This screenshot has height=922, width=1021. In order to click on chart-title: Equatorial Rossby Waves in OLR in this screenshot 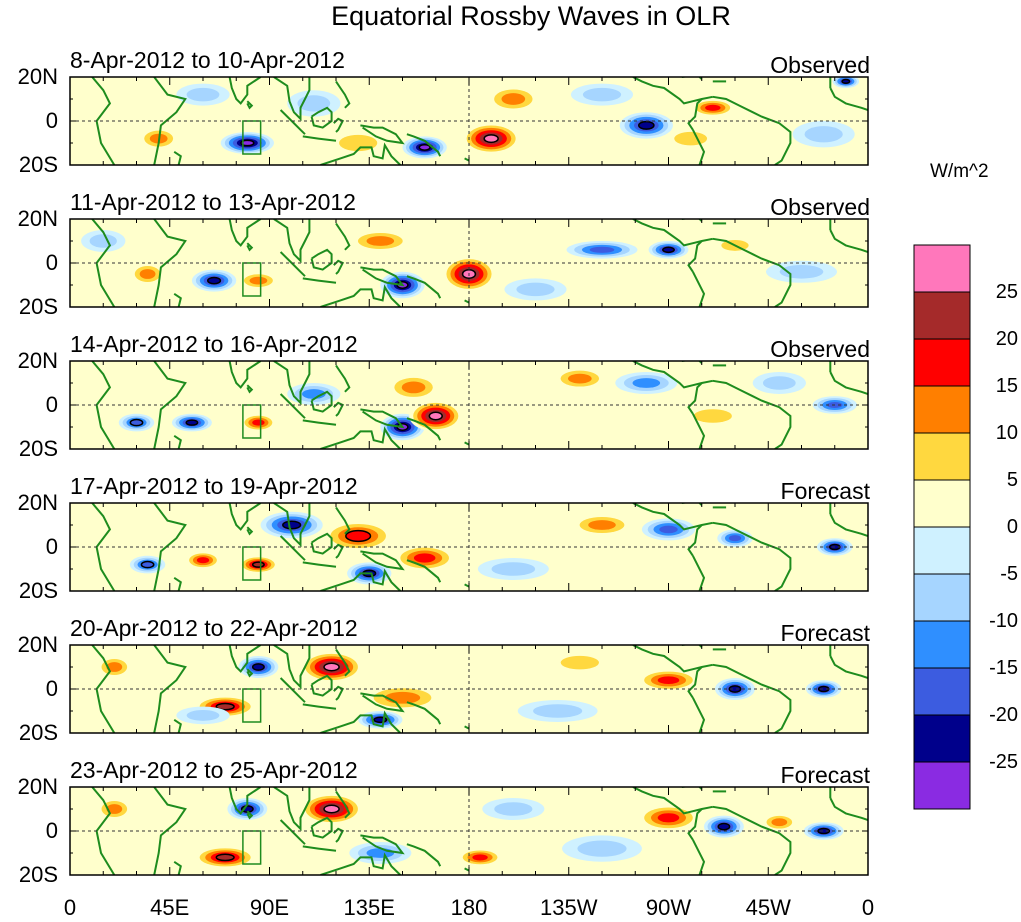, I will do `click(531, 16)`.